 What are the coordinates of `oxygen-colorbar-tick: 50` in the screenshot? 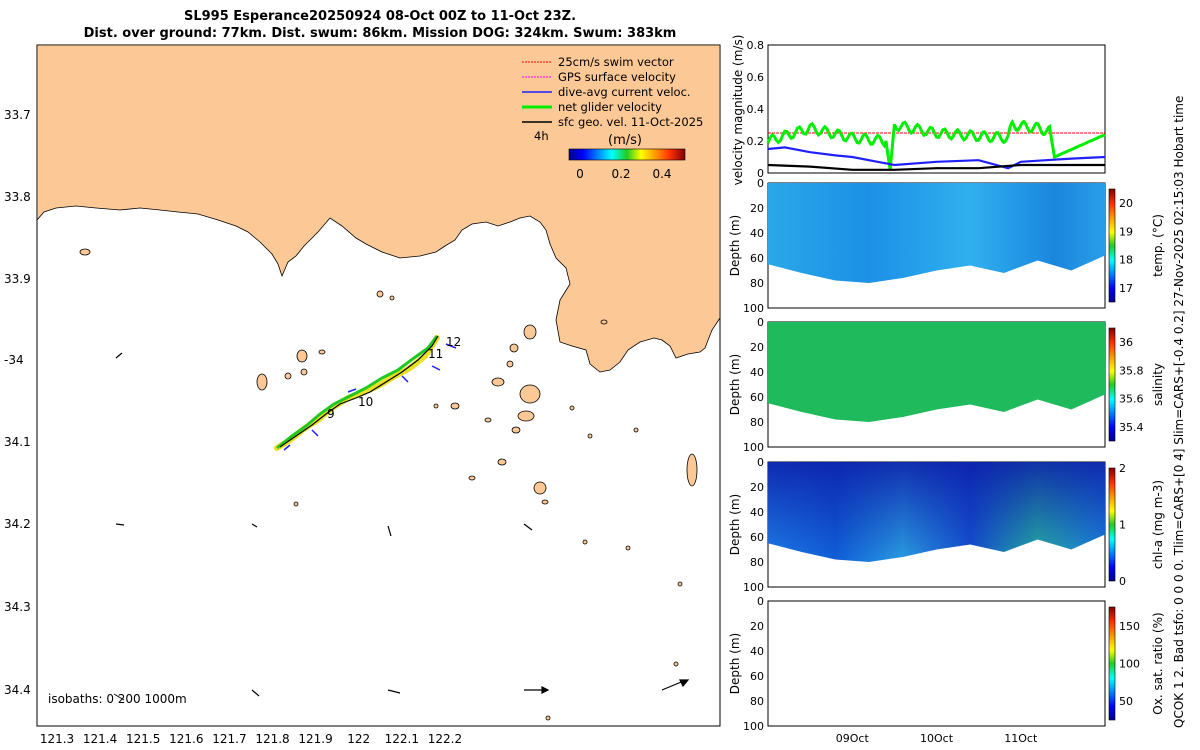 It's located at (1126, 701).